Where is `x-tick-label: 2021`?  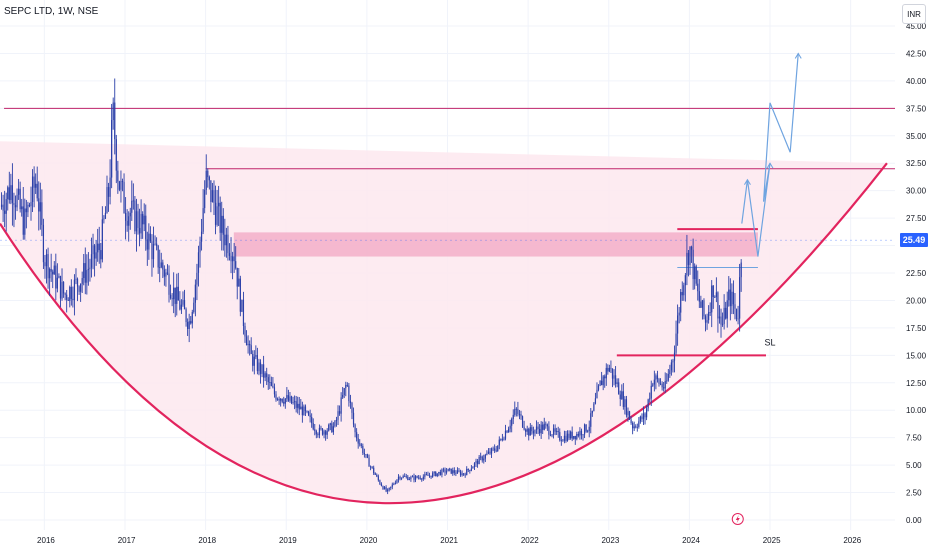
x-tick-label: 2021 is located at coordinates (449, 540).